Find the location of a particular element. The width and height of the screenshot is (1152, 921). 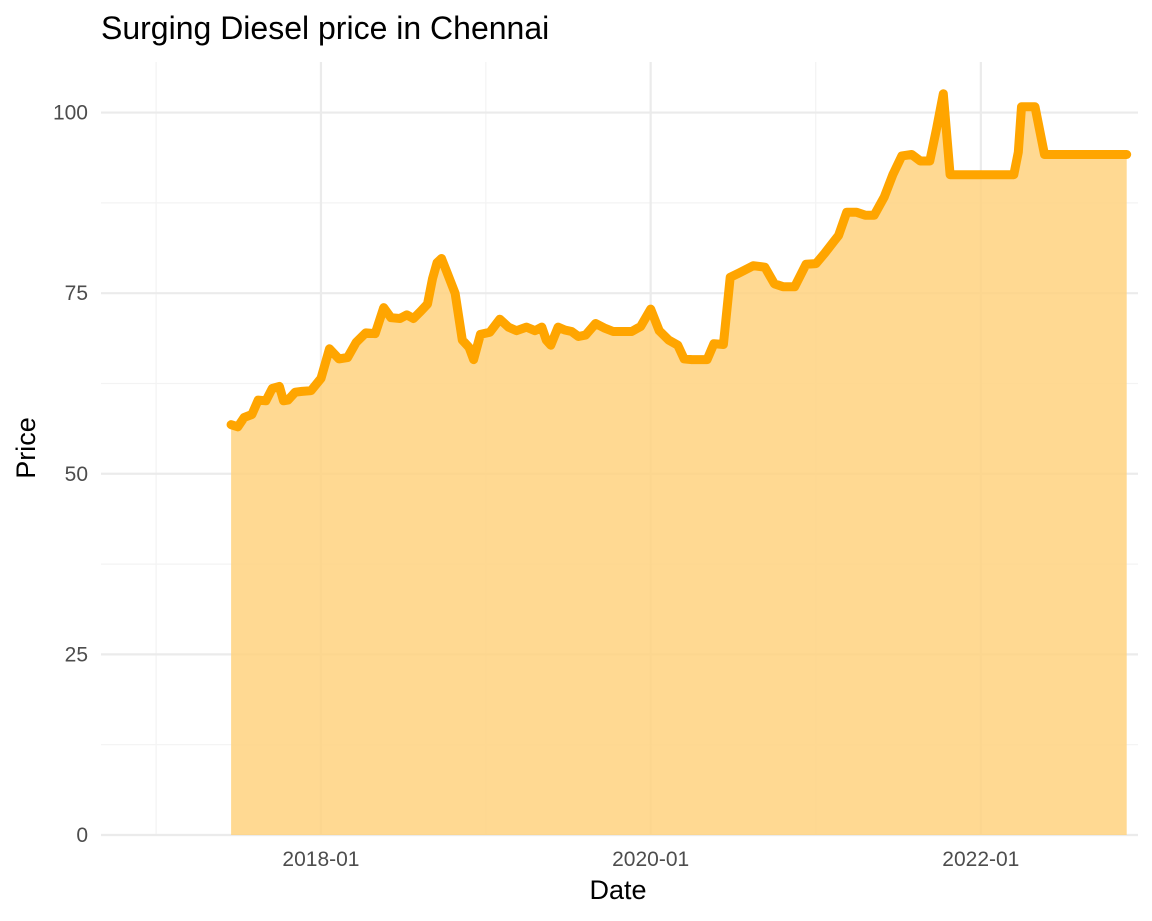

y-axis-ticks: 0 25 50 75 100 is located at coordinates (70, 474).